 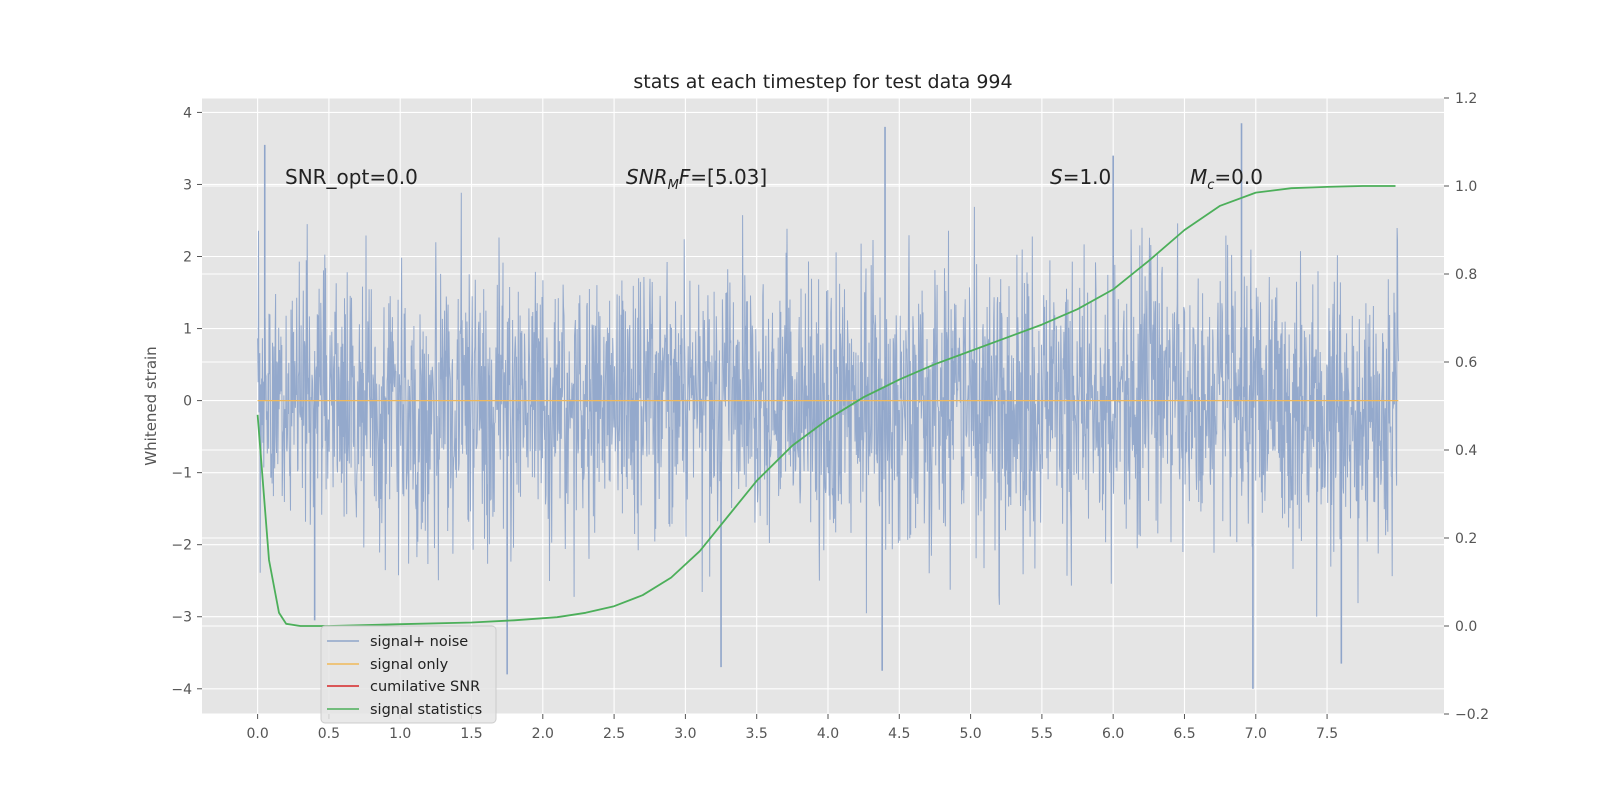 What do you see at coordinates (899, 734) in the screenshot?
I see `x-tick-label: 4.5` at bounding box center [899, 734].